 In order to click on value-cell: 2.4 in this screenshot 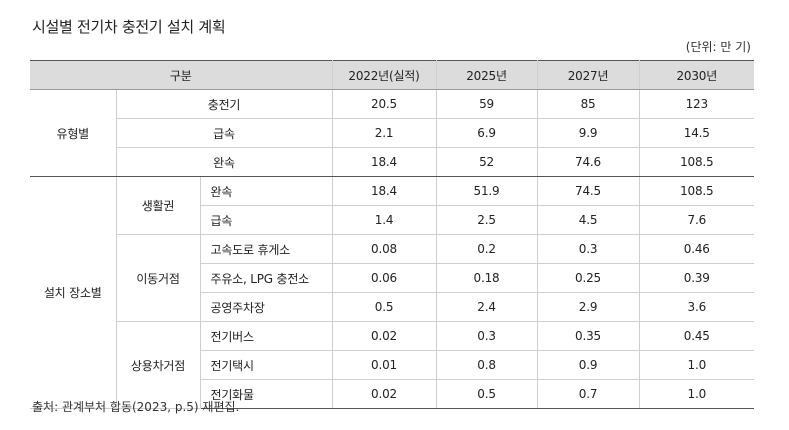, I will do `click(486, 307)`.